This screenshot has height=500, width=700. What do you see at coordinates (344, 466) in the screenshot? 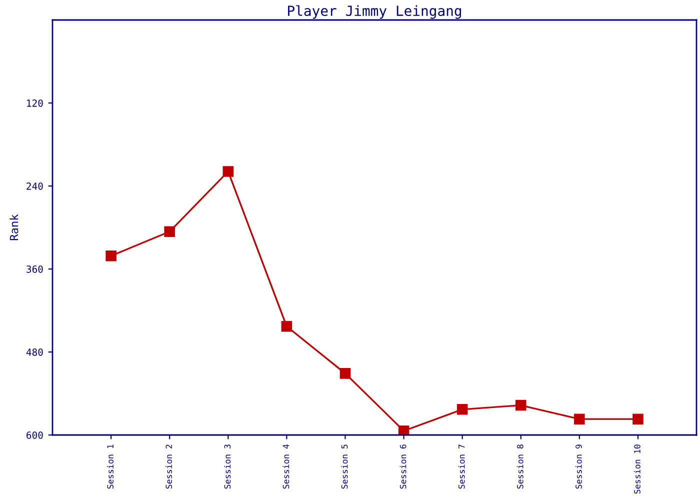
I see `x-tick-label: Session 5` at bounding box center [344, 466].